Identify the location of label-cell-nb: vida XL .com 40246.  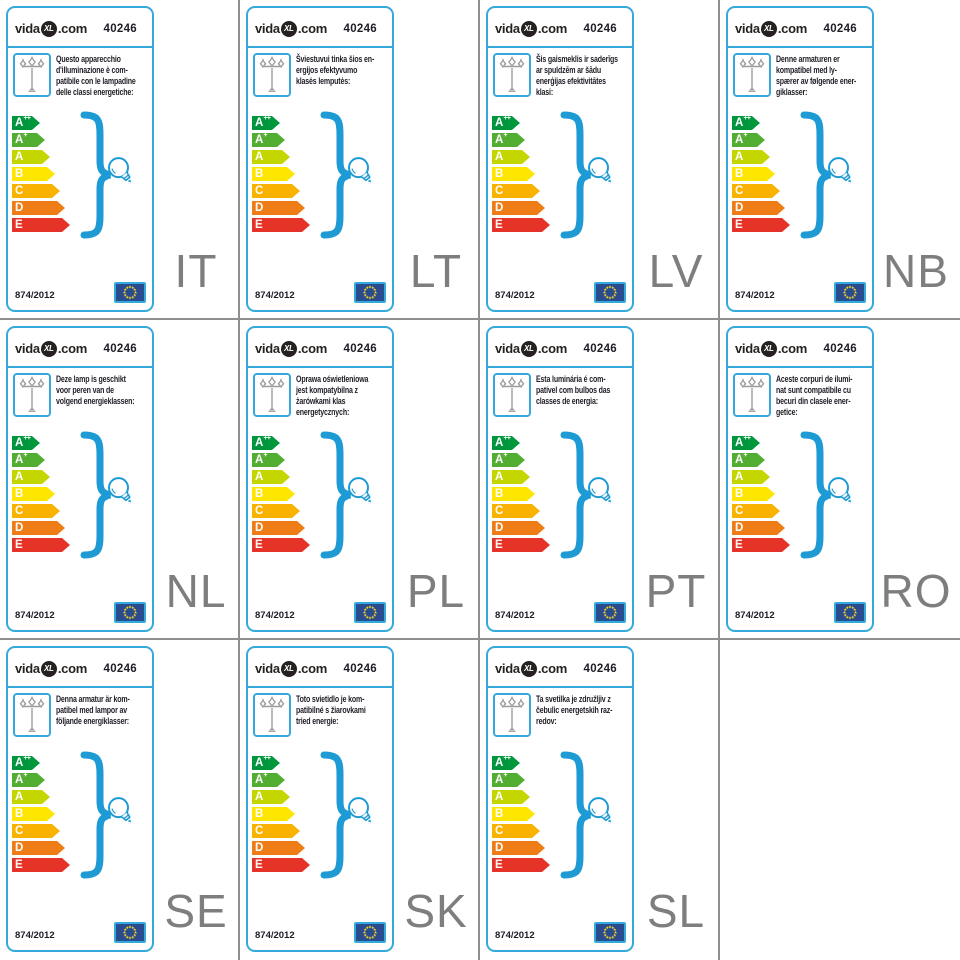
(840, 160).